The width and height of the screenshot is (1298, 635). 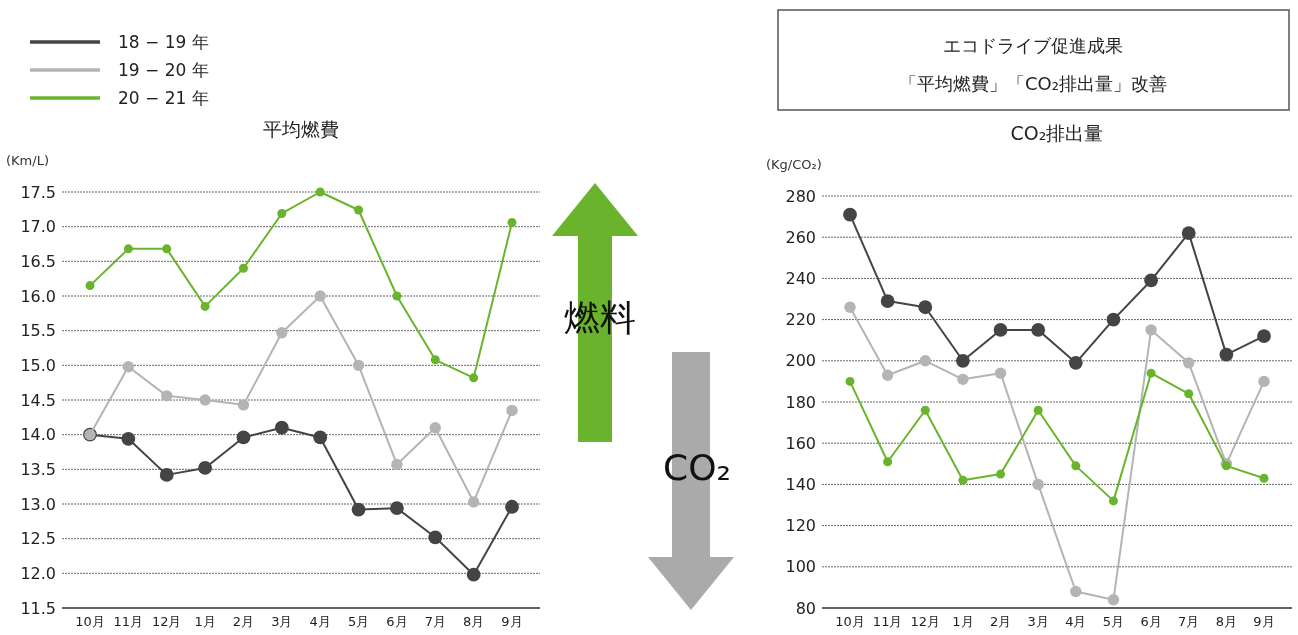 I want to click on y-tick-label: 220, so click(x=800, y=320).